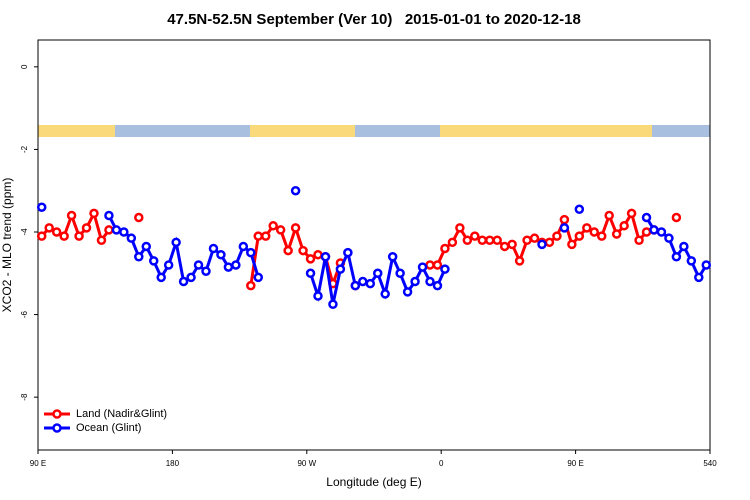 This screenshot has width=750, height=500. I want to click on land-mask-band, so click(374, 131).